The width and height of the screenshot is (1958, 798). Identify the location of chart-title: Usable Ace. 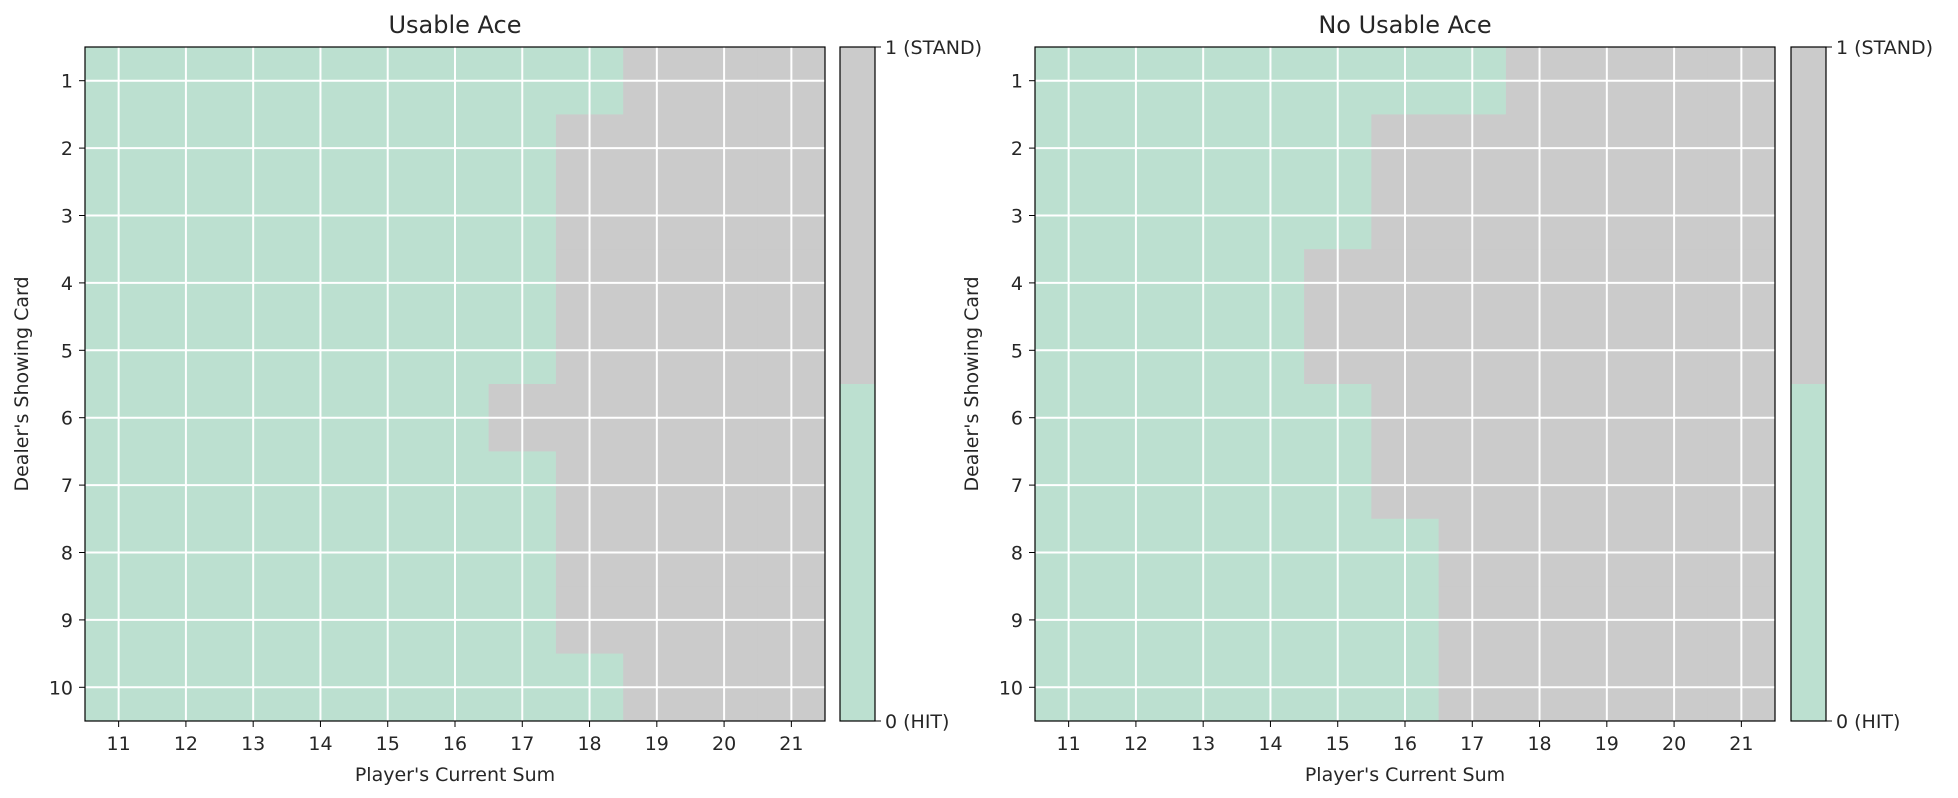
(454, 25).